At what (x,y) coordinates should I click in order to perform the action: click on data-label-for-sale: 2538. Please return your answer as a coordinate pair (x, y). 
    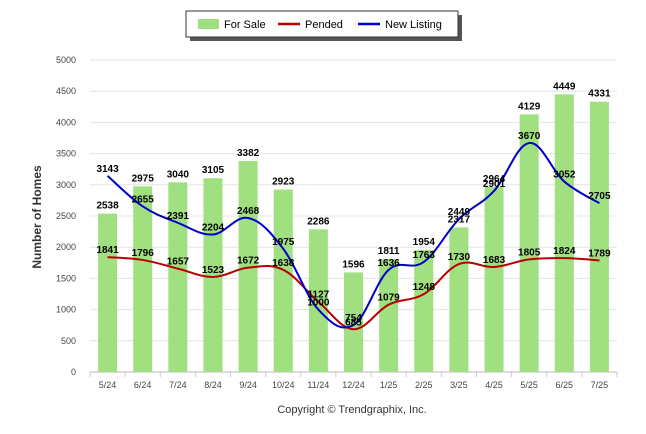
    Looking at the image, I should click on (107, 206).